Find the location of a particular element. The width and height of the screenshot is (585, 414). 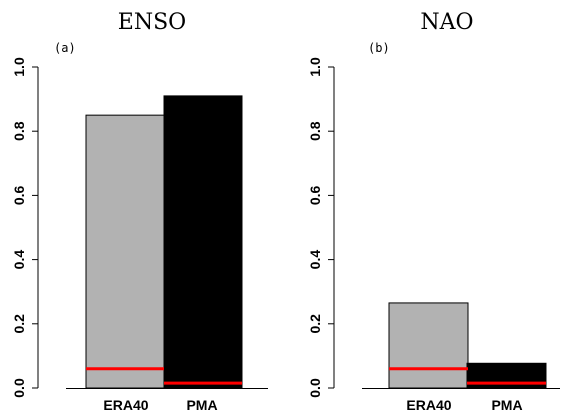

panel-label: (a) is located at coordinates (65, 48).